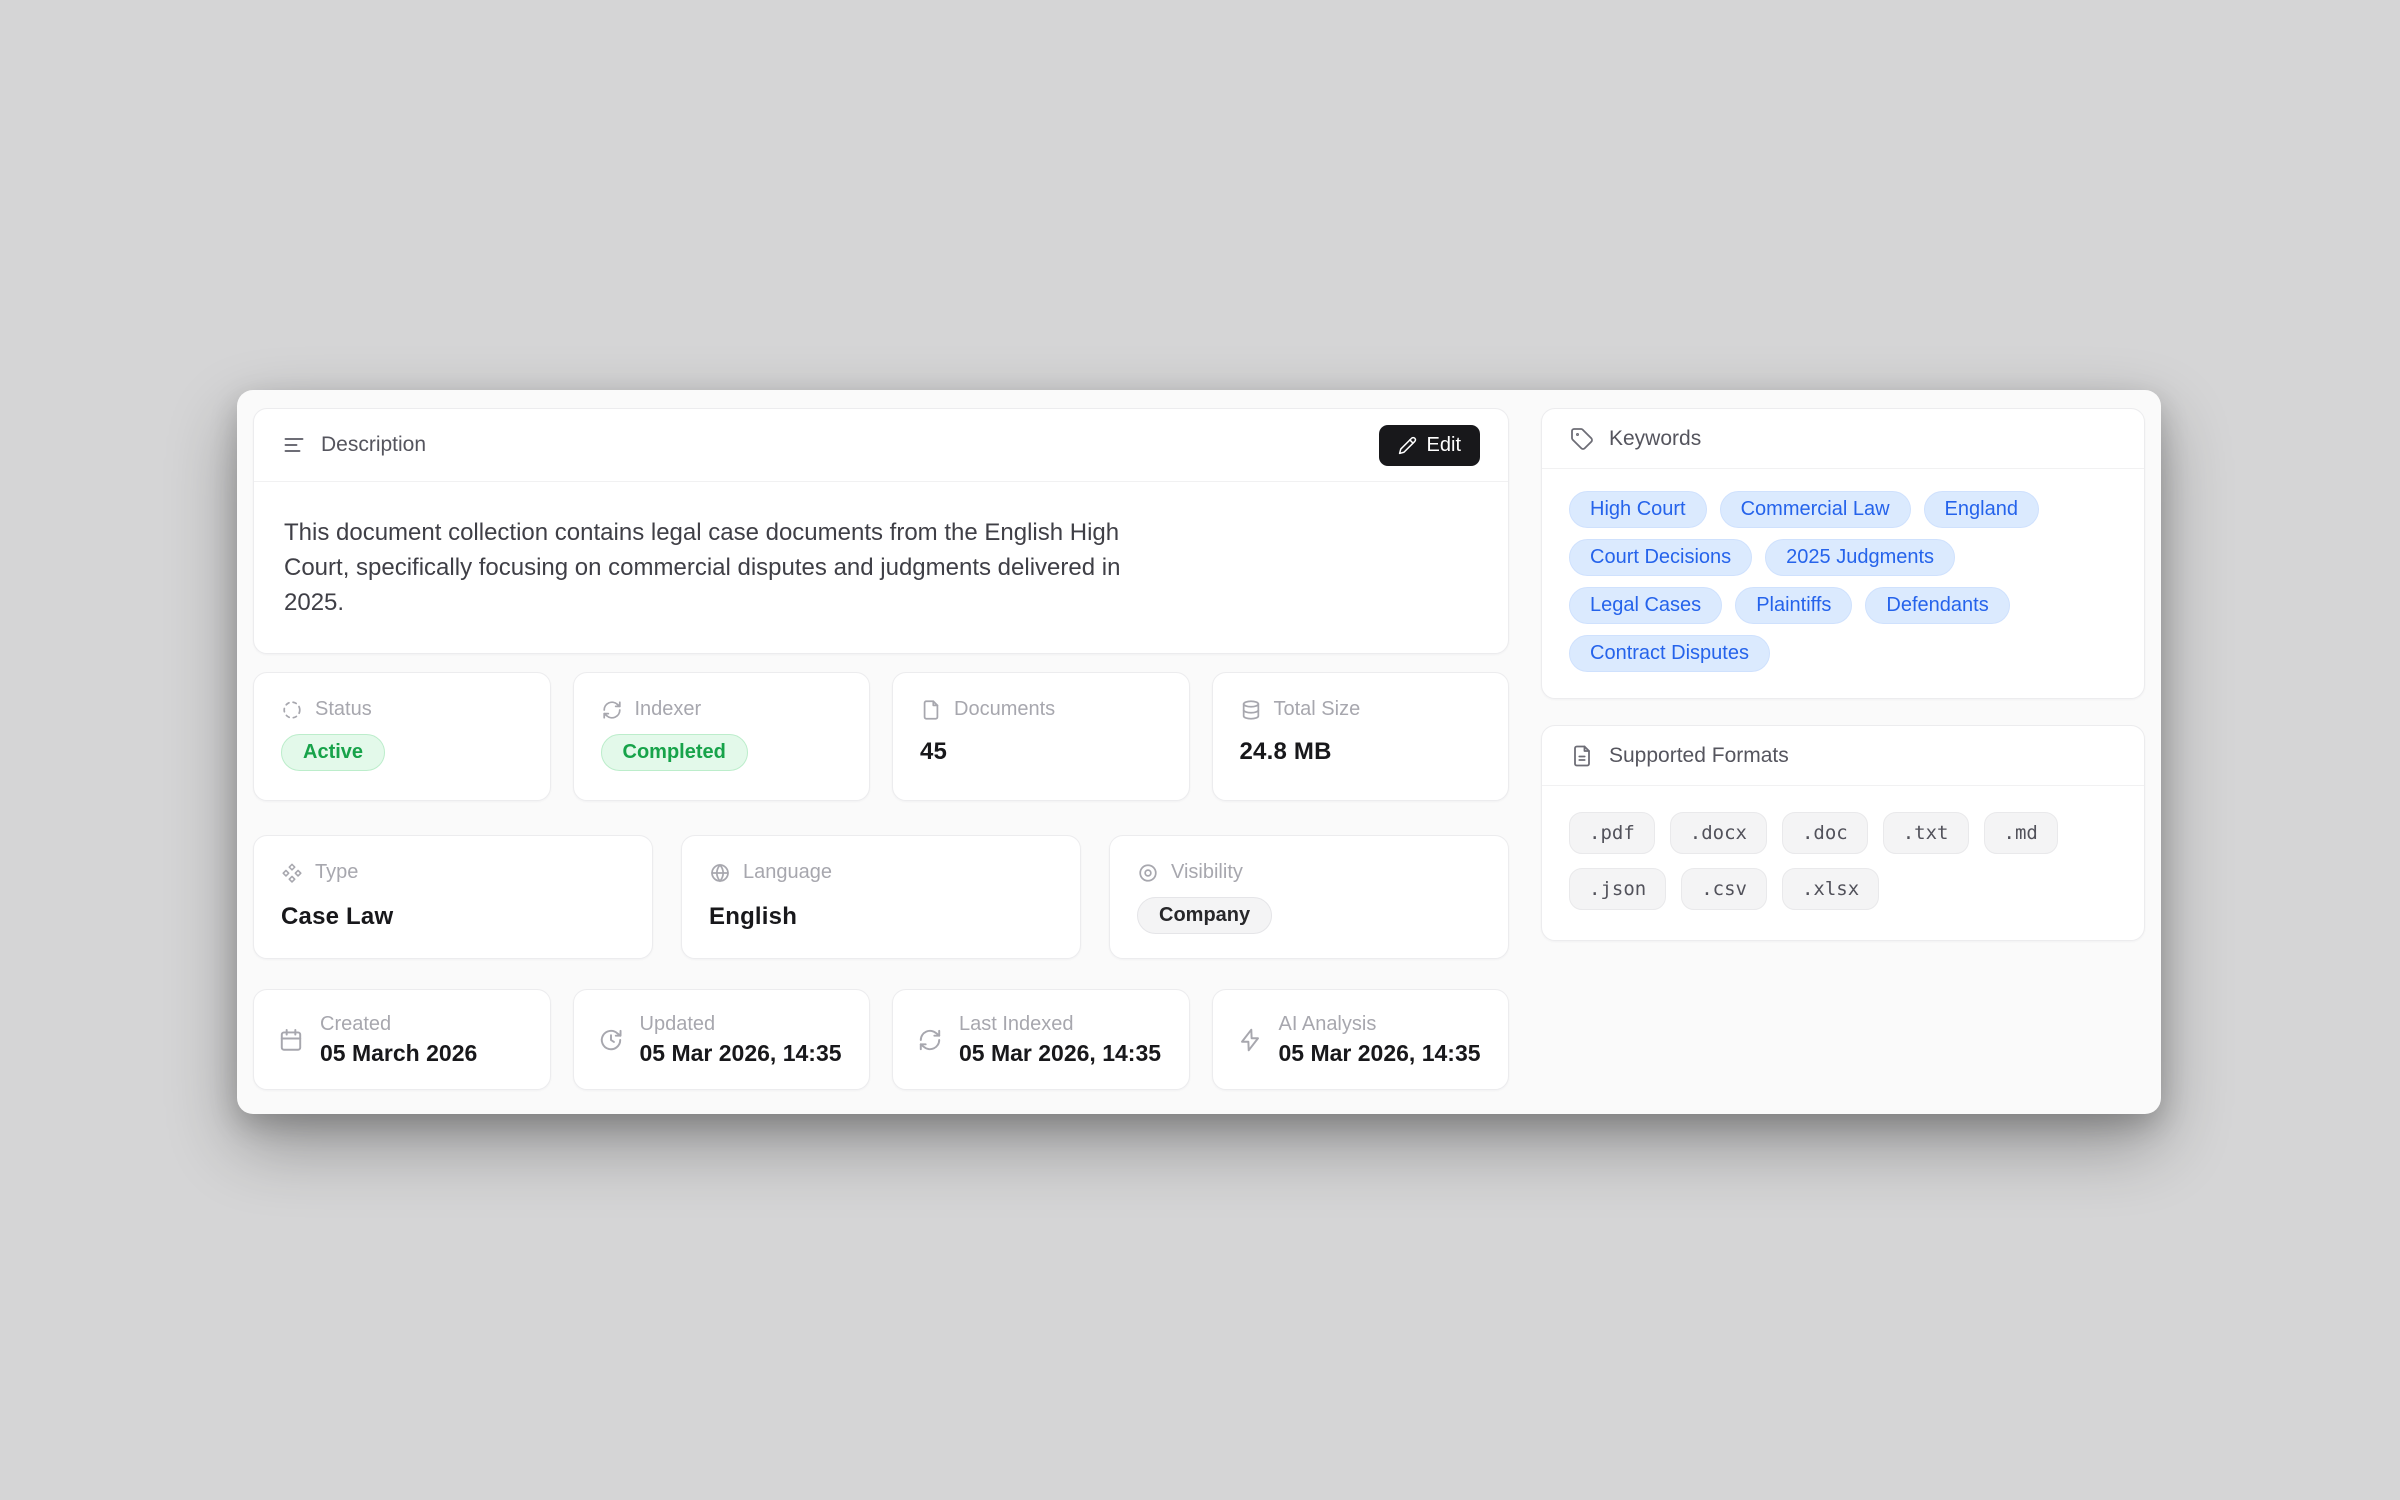 The height and width of the screenshot is (1500, 2400). Describe the element at coordinates (1309, 897) in the screenshot. I see `visibility-card: Visibility Company` at that location.